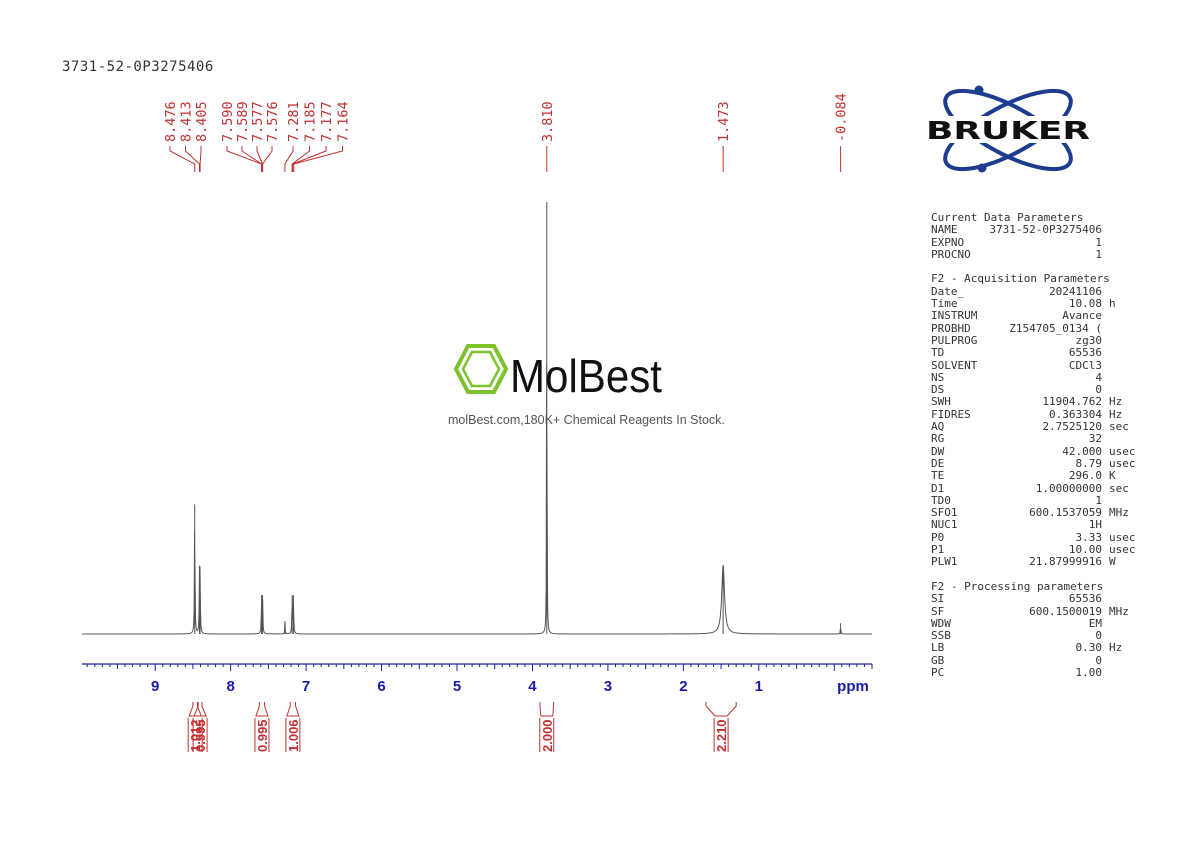 This screenshot has height=842, width=1190. What do you see at coordinates (954, 316) in the screenshot?
I see `parameter-key: INSTRUM` at bounding box center [954, 316].